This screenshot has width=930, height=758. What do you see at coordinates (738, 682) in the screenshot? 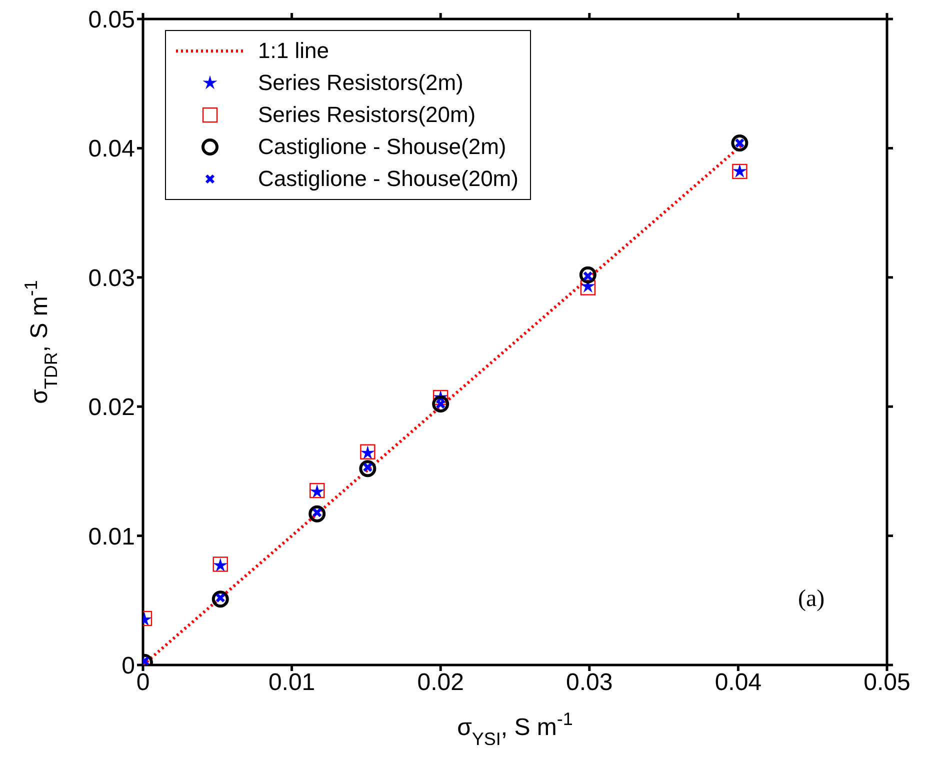
I see `x-tick-label: 0.04` at bounding box center [738, 682].